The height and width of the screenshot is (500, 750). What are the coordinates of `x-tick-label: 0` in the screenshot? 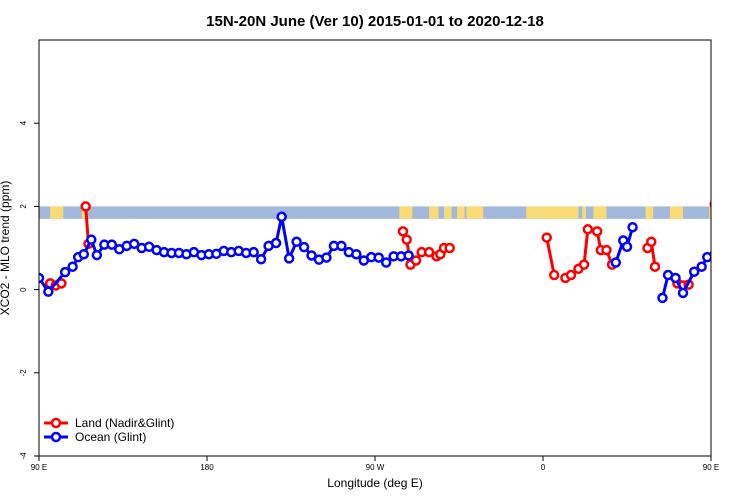 It's located at (543, 467).